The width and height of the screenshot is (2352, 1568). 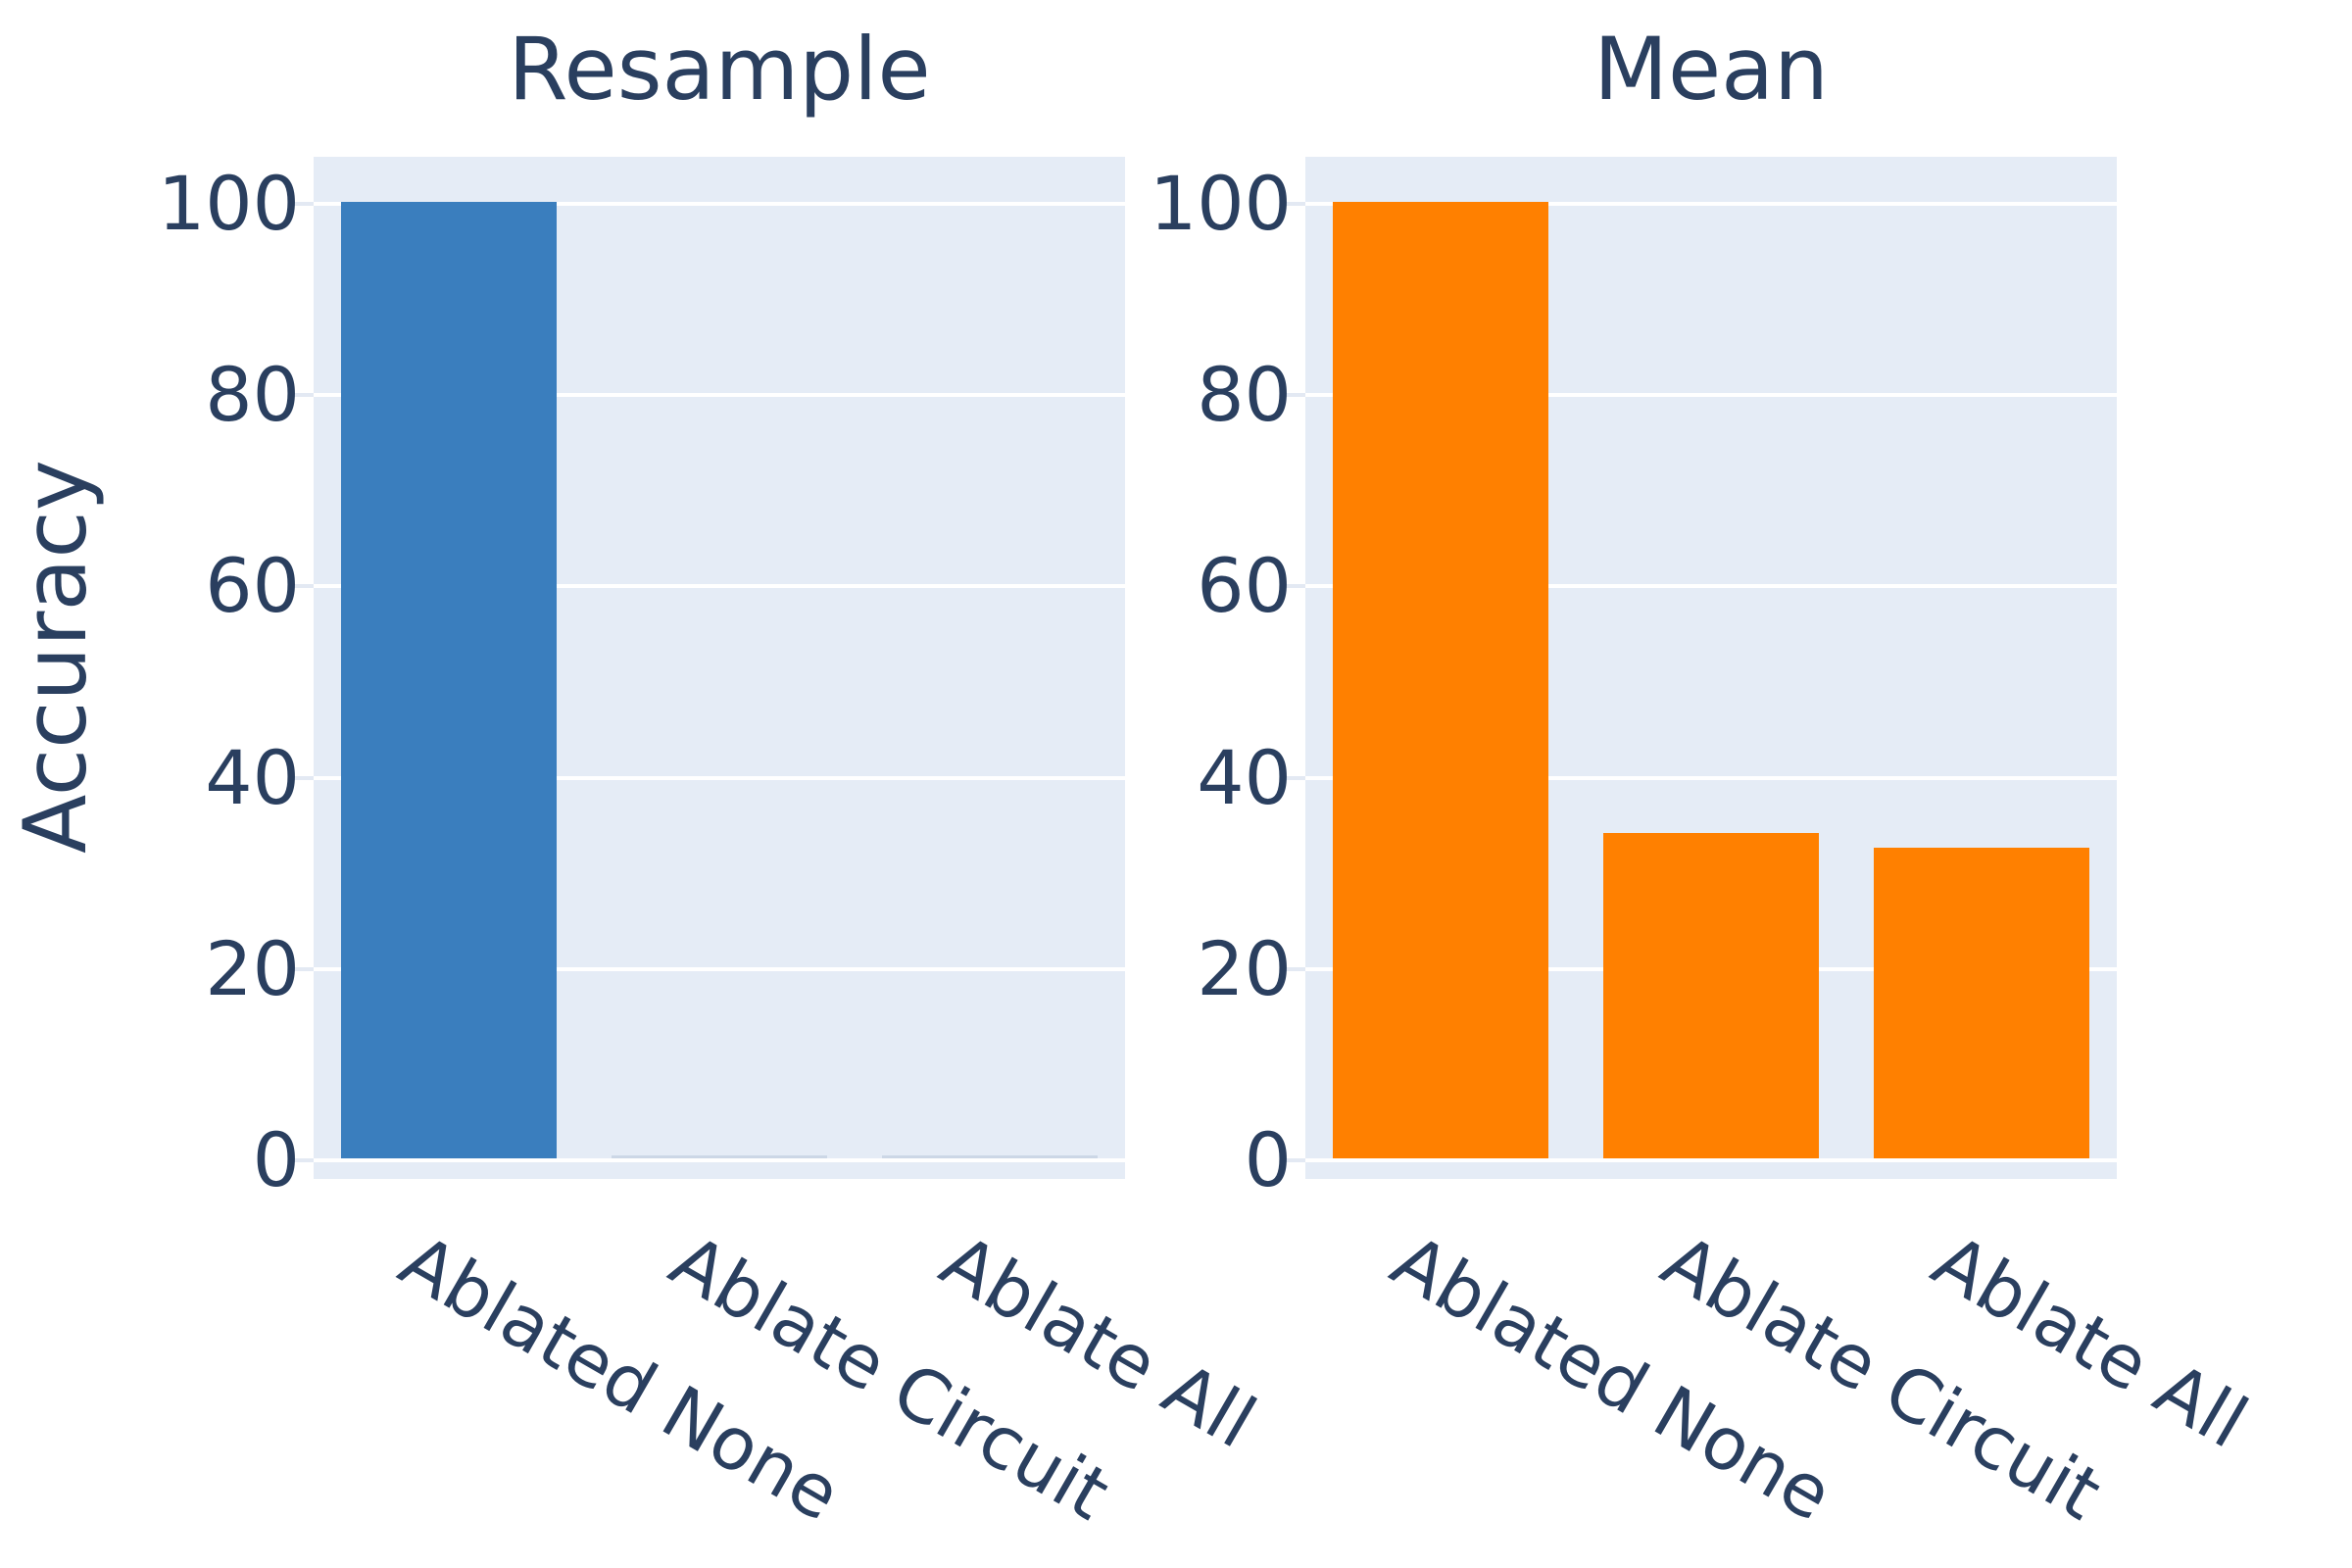 I want to click on gridline-y20, so click(x=720, y=969).